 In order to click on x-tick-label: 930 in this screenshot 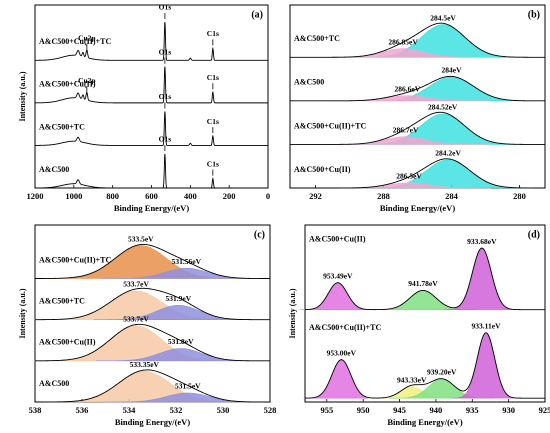, I will do `click(508, 410)`.